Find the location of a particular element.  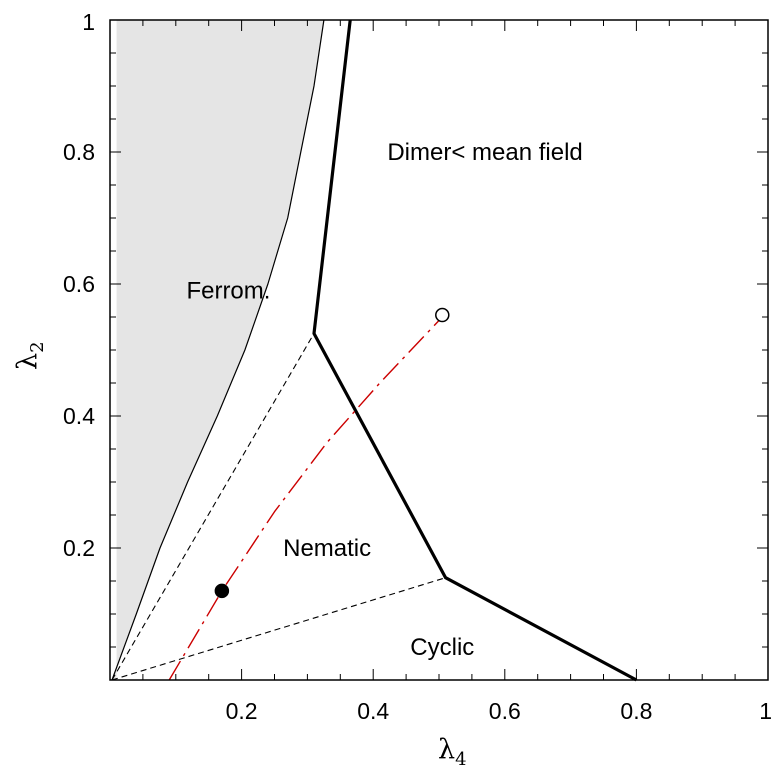

x-tick-label: 0.2 is located at coordinates (242, 711).